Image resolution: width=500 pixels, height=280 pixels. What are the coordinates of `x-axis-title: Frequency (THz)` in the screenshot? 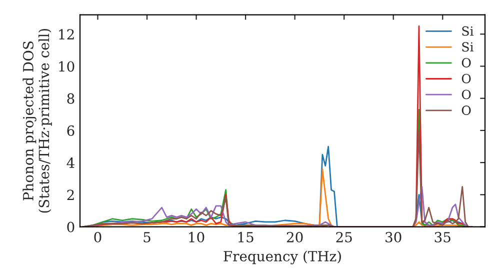 It's located at (282, 257).